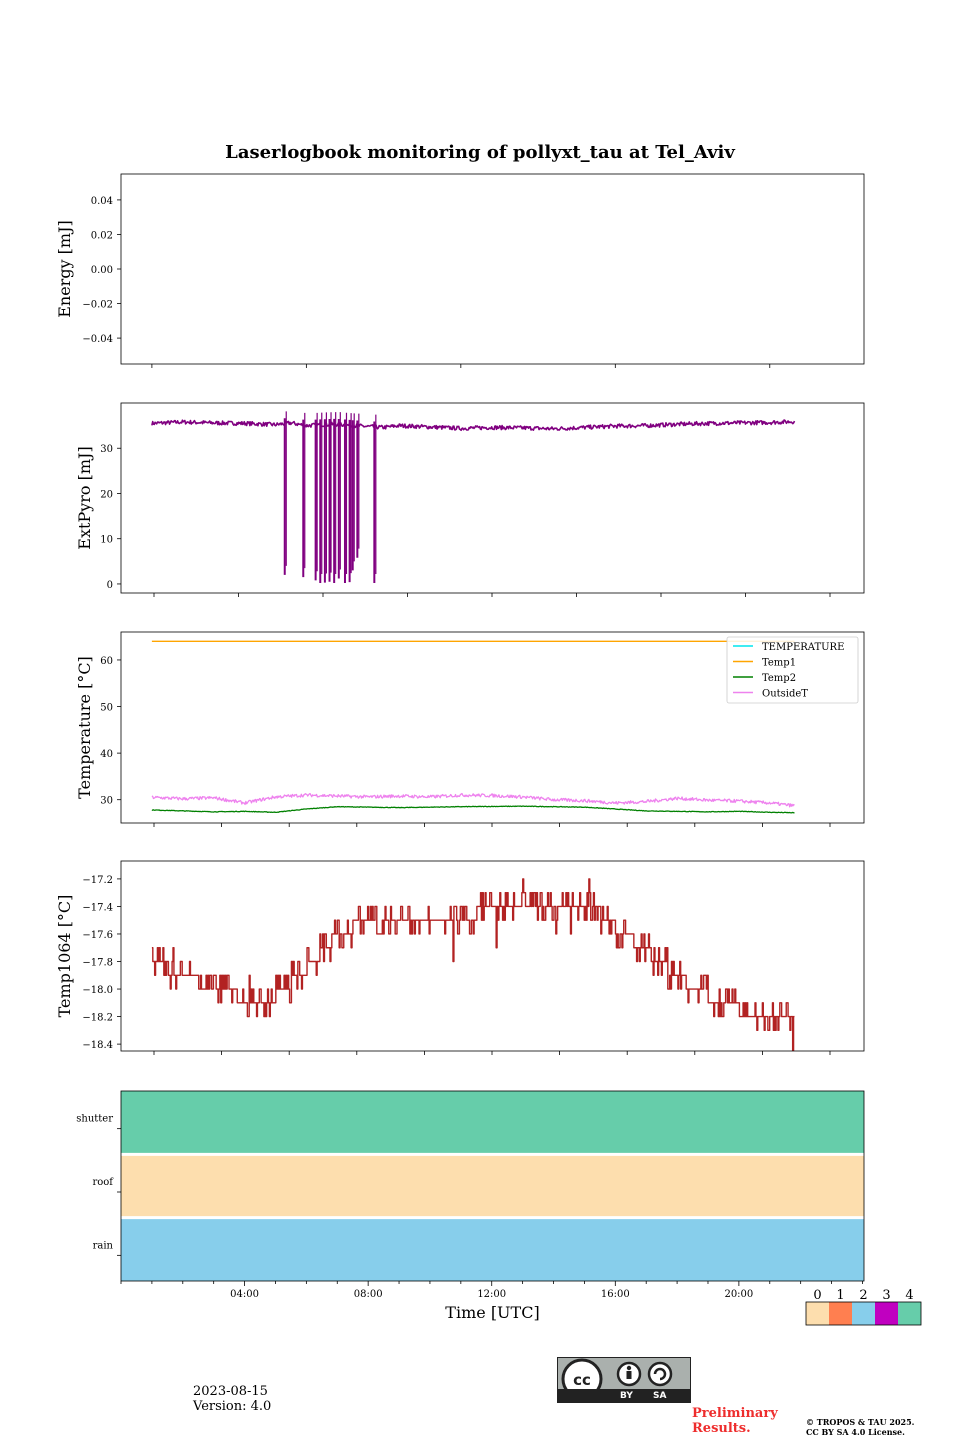 This screenshot has height=1440, width=960. I want to click on row-label-roof: roof, so click(103, 1182).